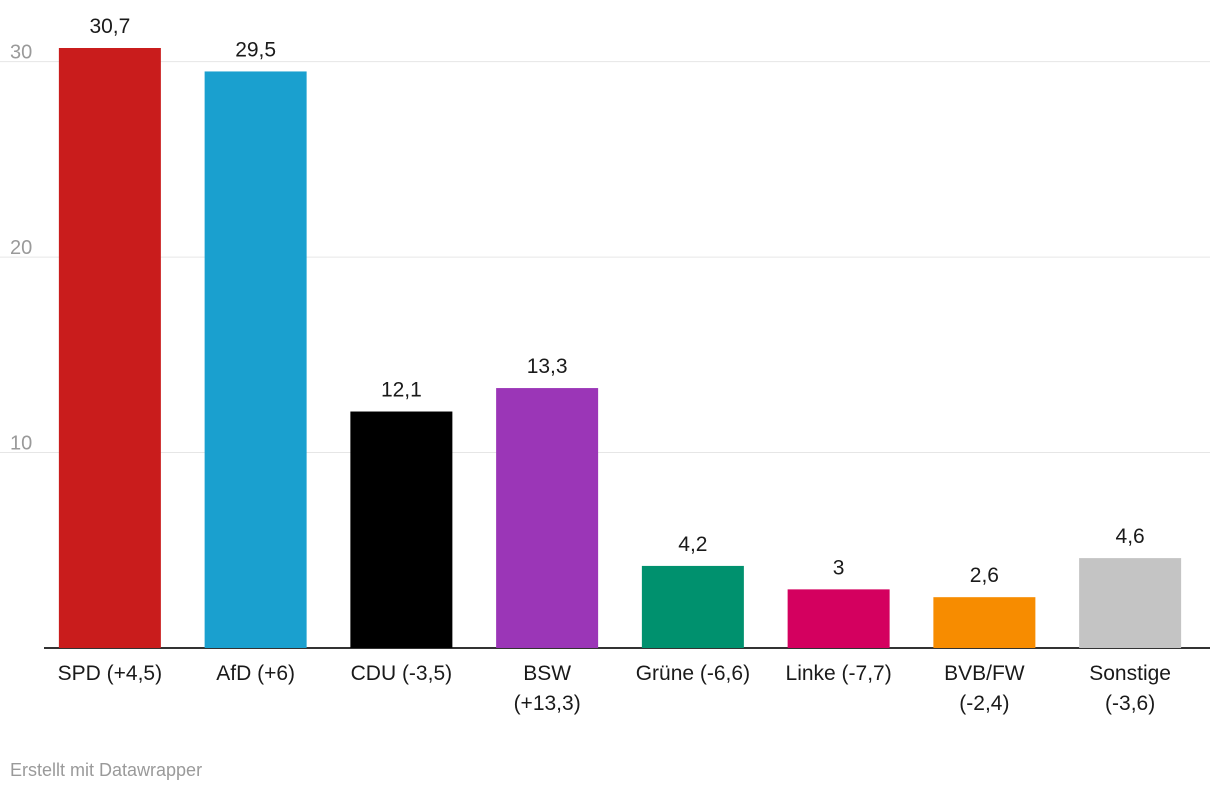 The width and height of the screenshot is (1220, 796). Describe the element at coordinates (693, 673) in the screenshot. I see `category-label: Grüne (-6,6)` at that location.